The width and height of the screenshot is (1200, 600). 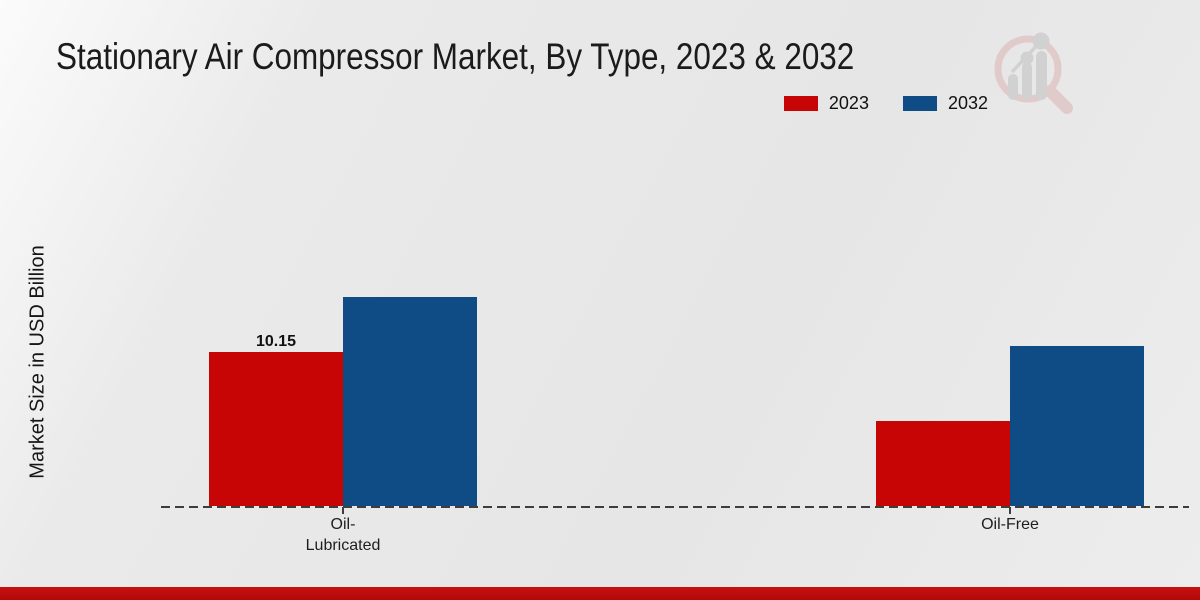 I want to click on x-axis-label-oil-free: Oil-Free, so click(x=1010, y=524).